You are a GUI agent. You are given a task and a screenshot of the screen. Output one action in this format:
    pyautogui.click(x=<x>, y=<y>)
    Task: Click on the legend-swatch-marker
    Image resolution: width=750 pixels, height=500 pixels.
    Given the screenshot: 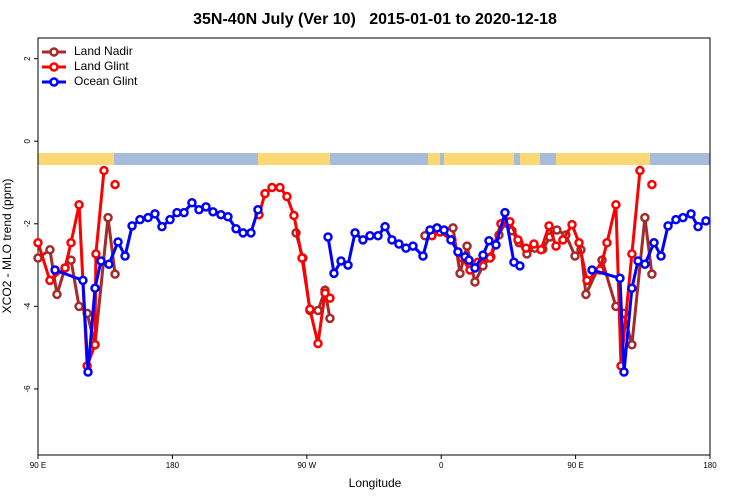 What is the action you would take?
    pyautogui.click(x=54, y=52)
    